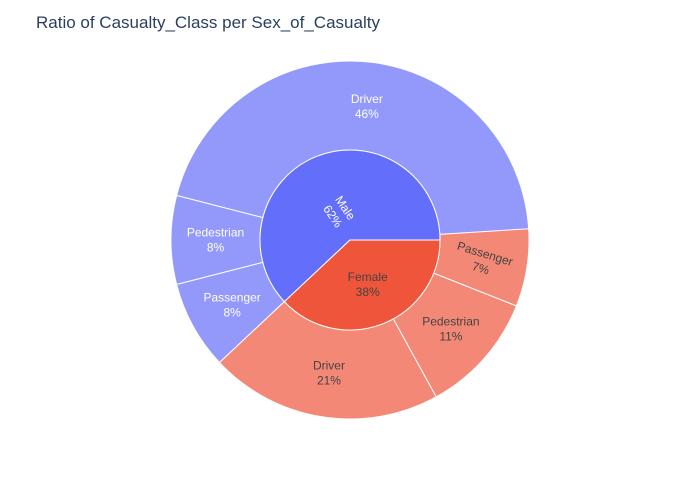 The image size is (700, 500). Describe the element at coordinates (367, 106) in the screenshot. I see `outer-label-male-driver: Driver 46%` at that location.